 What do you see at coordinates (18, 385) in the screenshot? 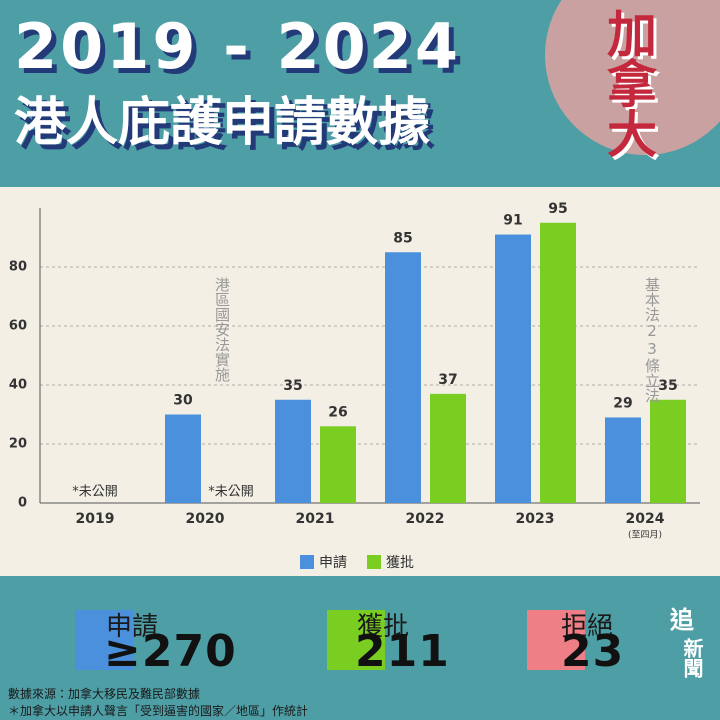
I see `y-tick-label: 40` at bounding box center [18, 385].